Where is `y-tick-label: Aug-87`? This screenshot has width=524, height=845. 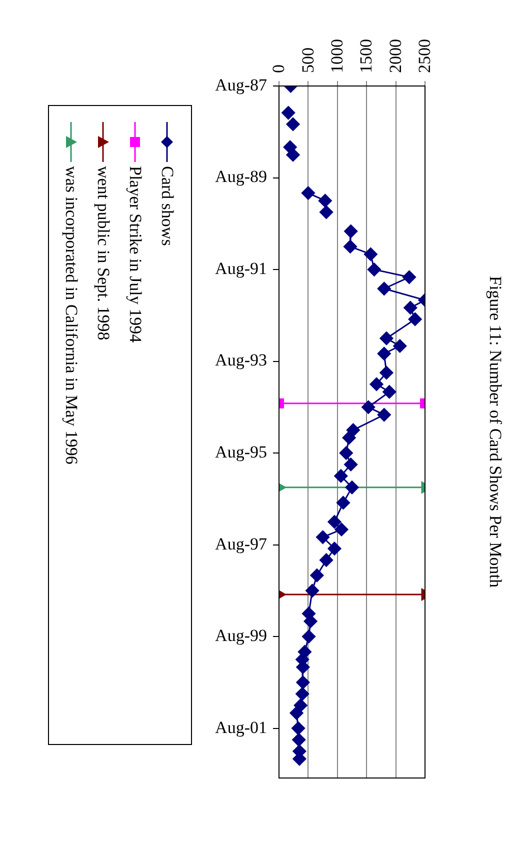
y-tick-label: Aug-87 is located at coordinates (241, 84).